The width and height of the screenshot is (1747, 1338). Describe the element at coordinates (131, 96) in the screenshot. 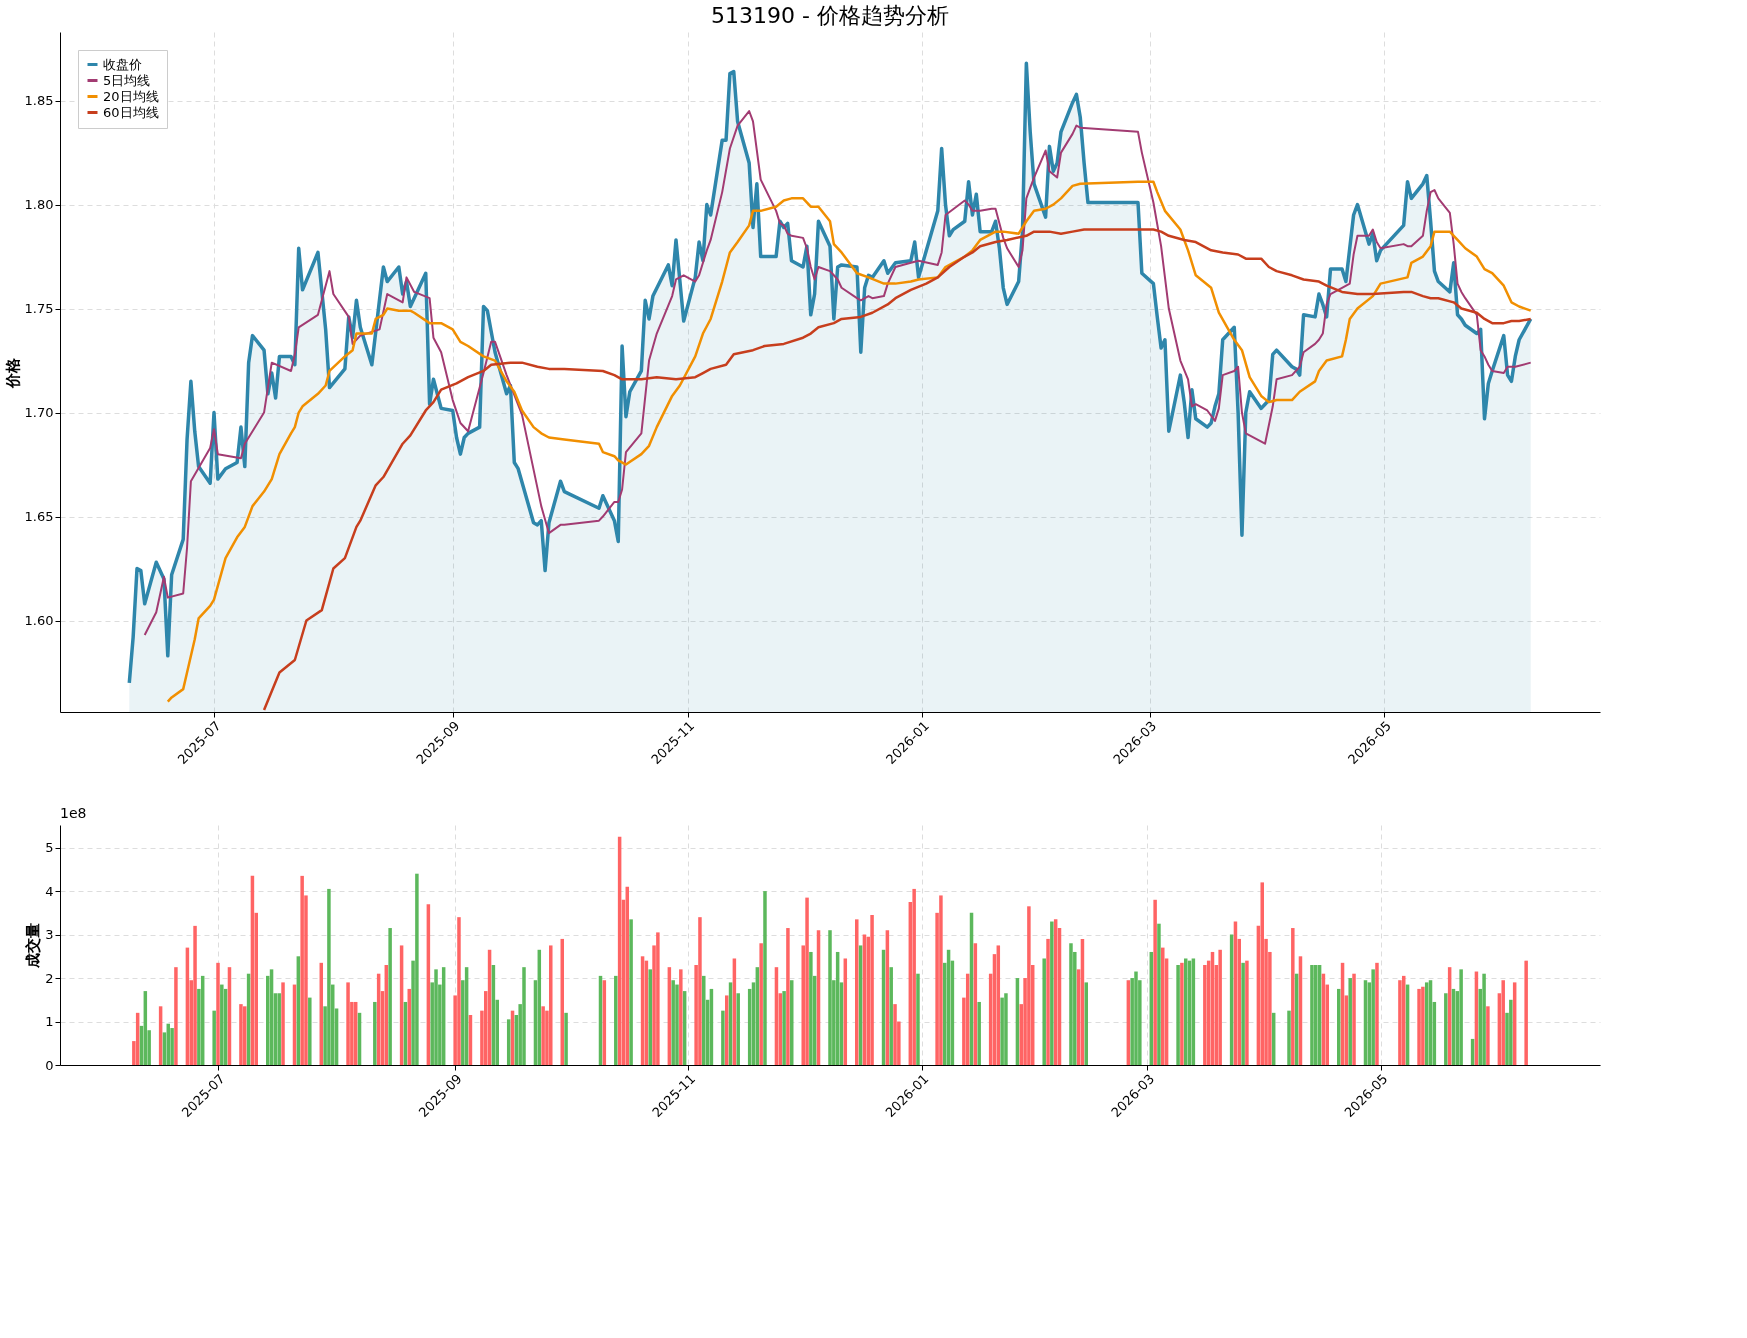

I see `legend-label: 20日均线` at that location.